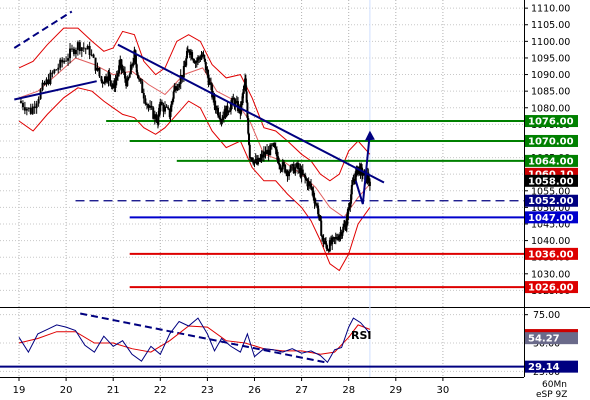 This screenshot has width=590, height=400. I want to click on projection-arrow-head, so click(369, 135).